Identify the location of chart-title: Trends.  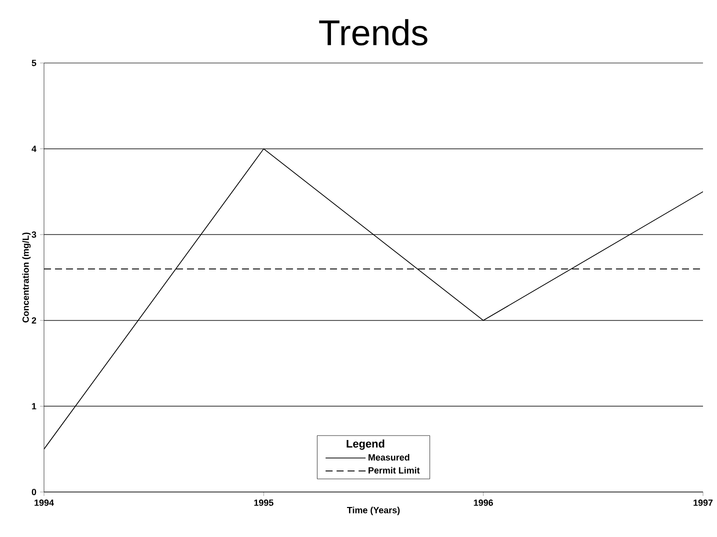
(373, 32).